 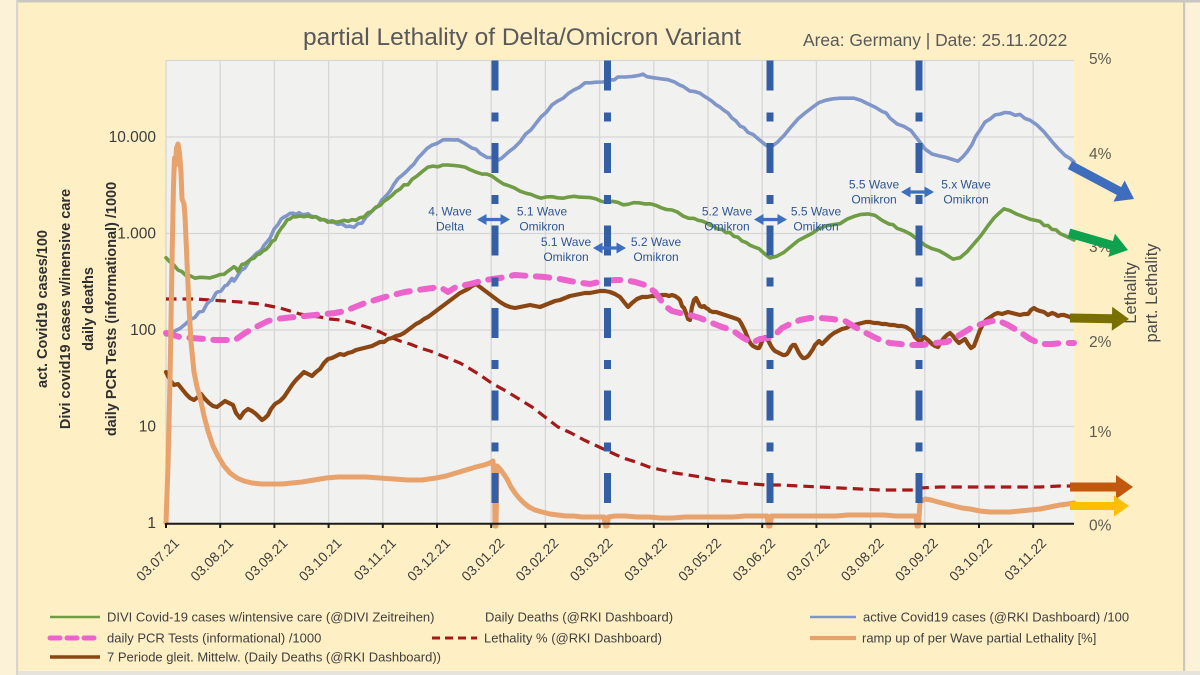 What do you see at coordinates (143, 330) in the screenshot?
I see `svg-text: 100` at bounding box center [143, 330].